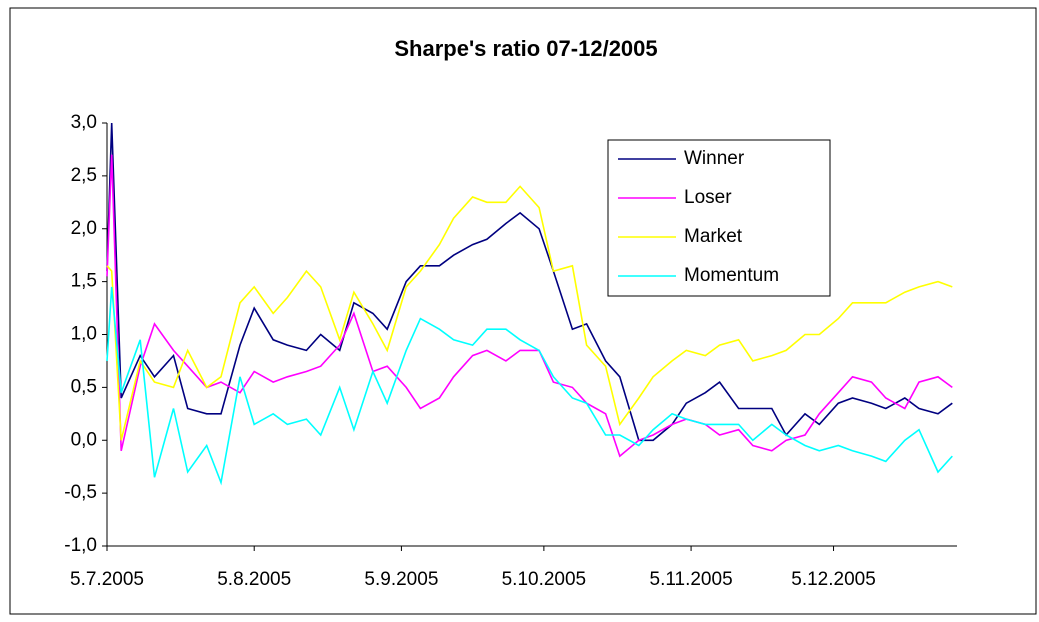 The height and width of the screenshot is (622, 1039). Describe the element at coordinates (708, 197) in the screenshot. I see `legend-label: Loser` at that location.